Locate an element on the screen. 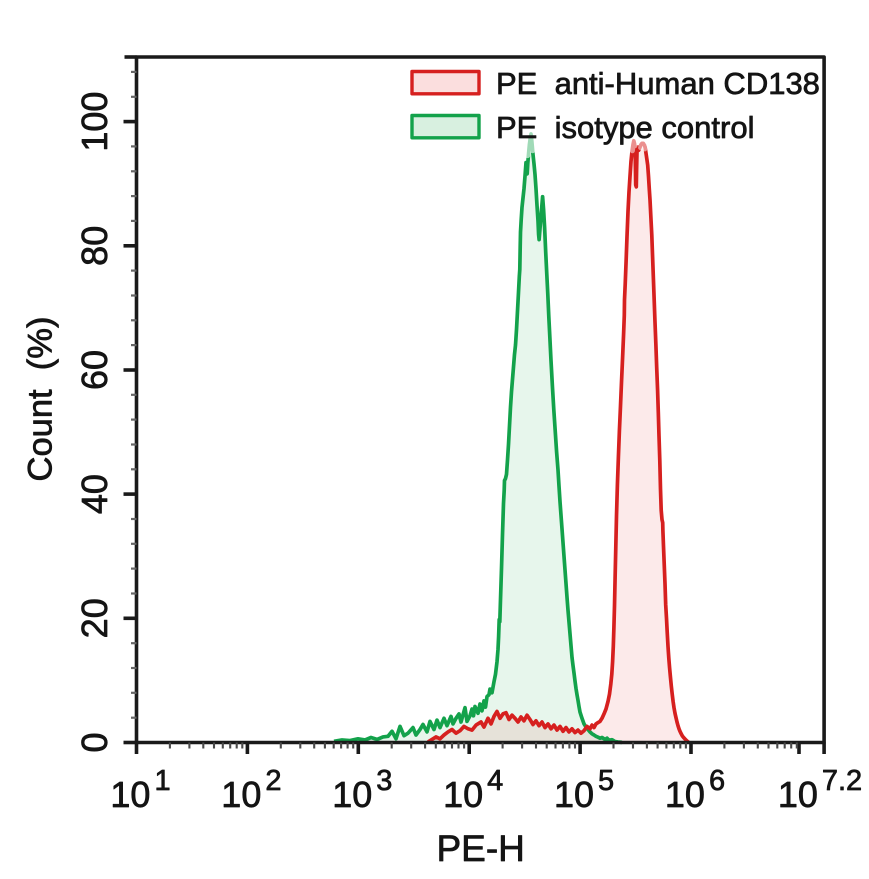 The width and height of the screenshot is (869, 879). svg-text: PE isotype control is located at coordinates (625, 127).